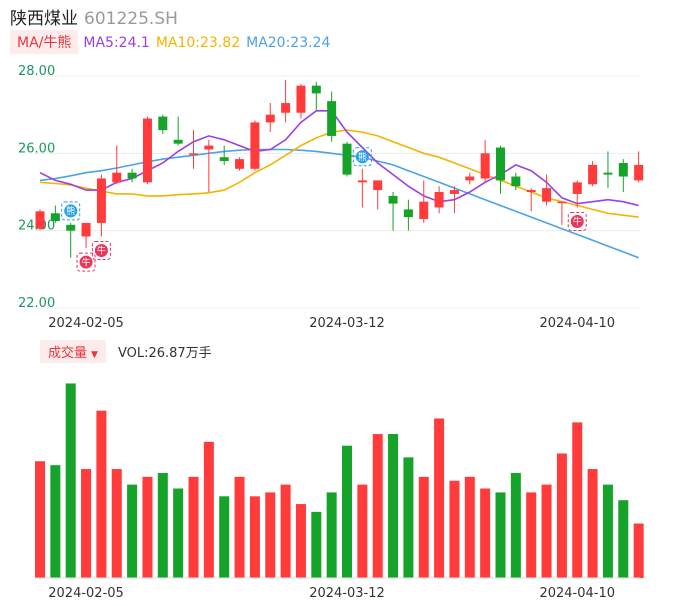  I want to click on ma5-value: MA5:24.1, so click(116, 43).